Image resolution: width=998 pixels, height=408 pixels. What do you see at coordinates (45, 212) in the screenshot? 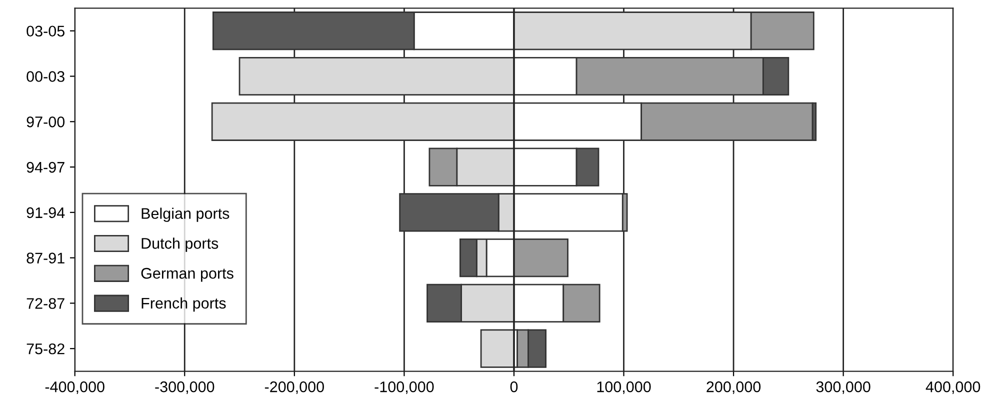
I see `y-tick-label: 91-94` at bounding box center [45, 212].